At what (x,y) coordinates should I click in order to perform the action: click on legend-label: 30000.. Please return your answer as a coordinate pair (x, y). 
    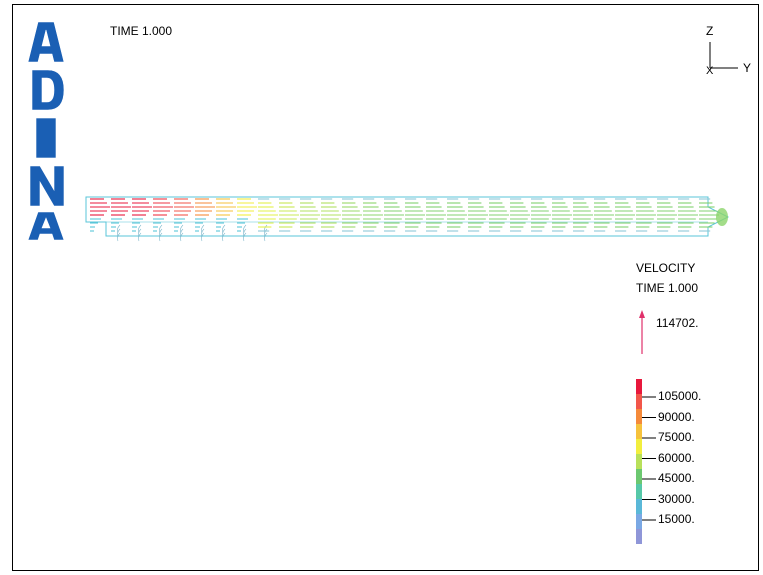
    Looking at the image, I should click on (676, 498).